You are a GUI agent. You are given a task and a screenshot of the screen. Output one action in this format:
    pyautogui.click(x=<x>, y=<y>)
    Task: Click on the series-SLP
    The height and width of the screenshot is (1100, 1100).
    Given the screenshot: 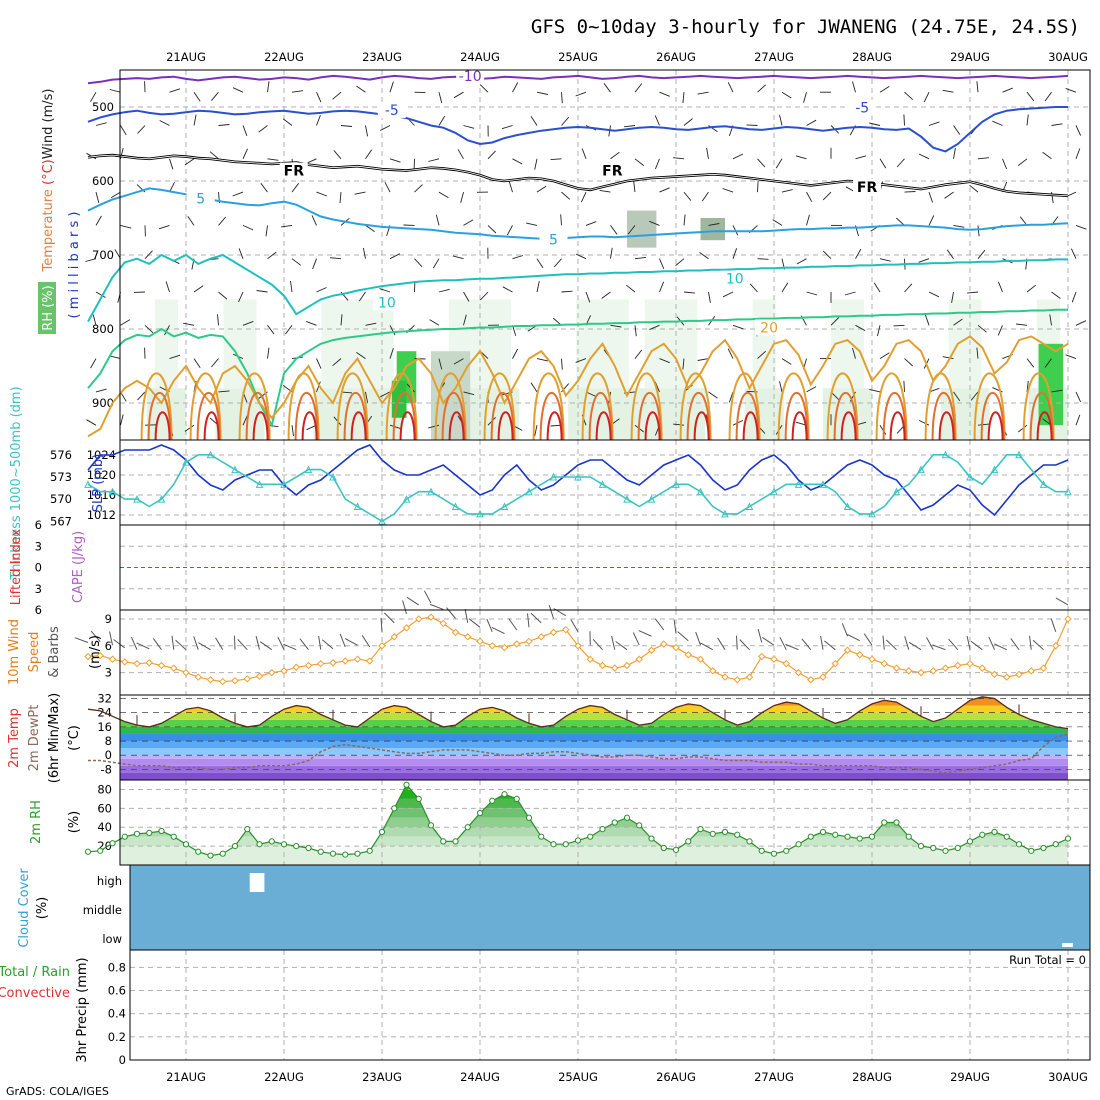 What is the action you would take?
    pyautogui.click(x=578, y=480)
    